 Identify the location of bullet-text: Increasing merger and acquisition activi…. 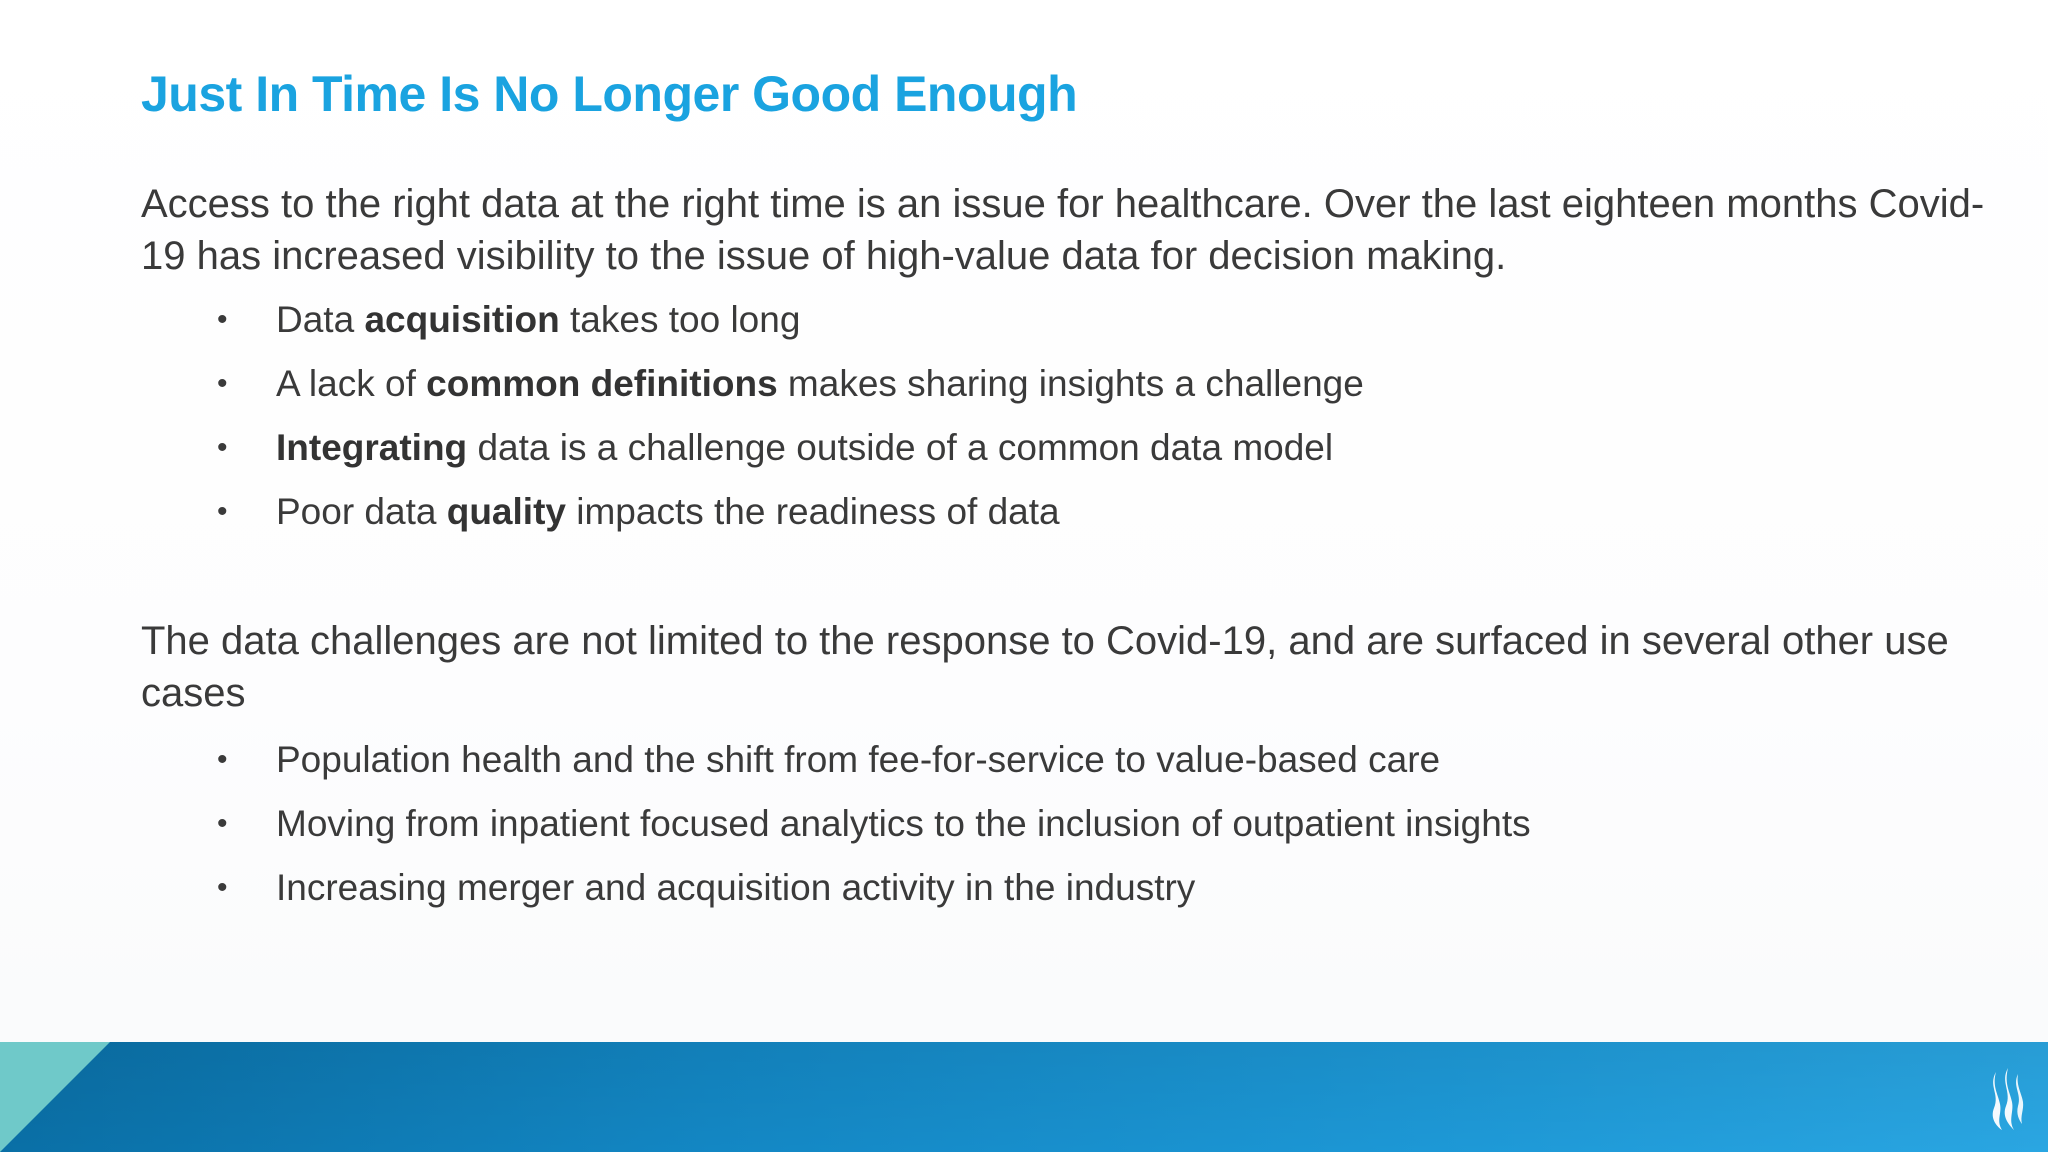
(736, 887).